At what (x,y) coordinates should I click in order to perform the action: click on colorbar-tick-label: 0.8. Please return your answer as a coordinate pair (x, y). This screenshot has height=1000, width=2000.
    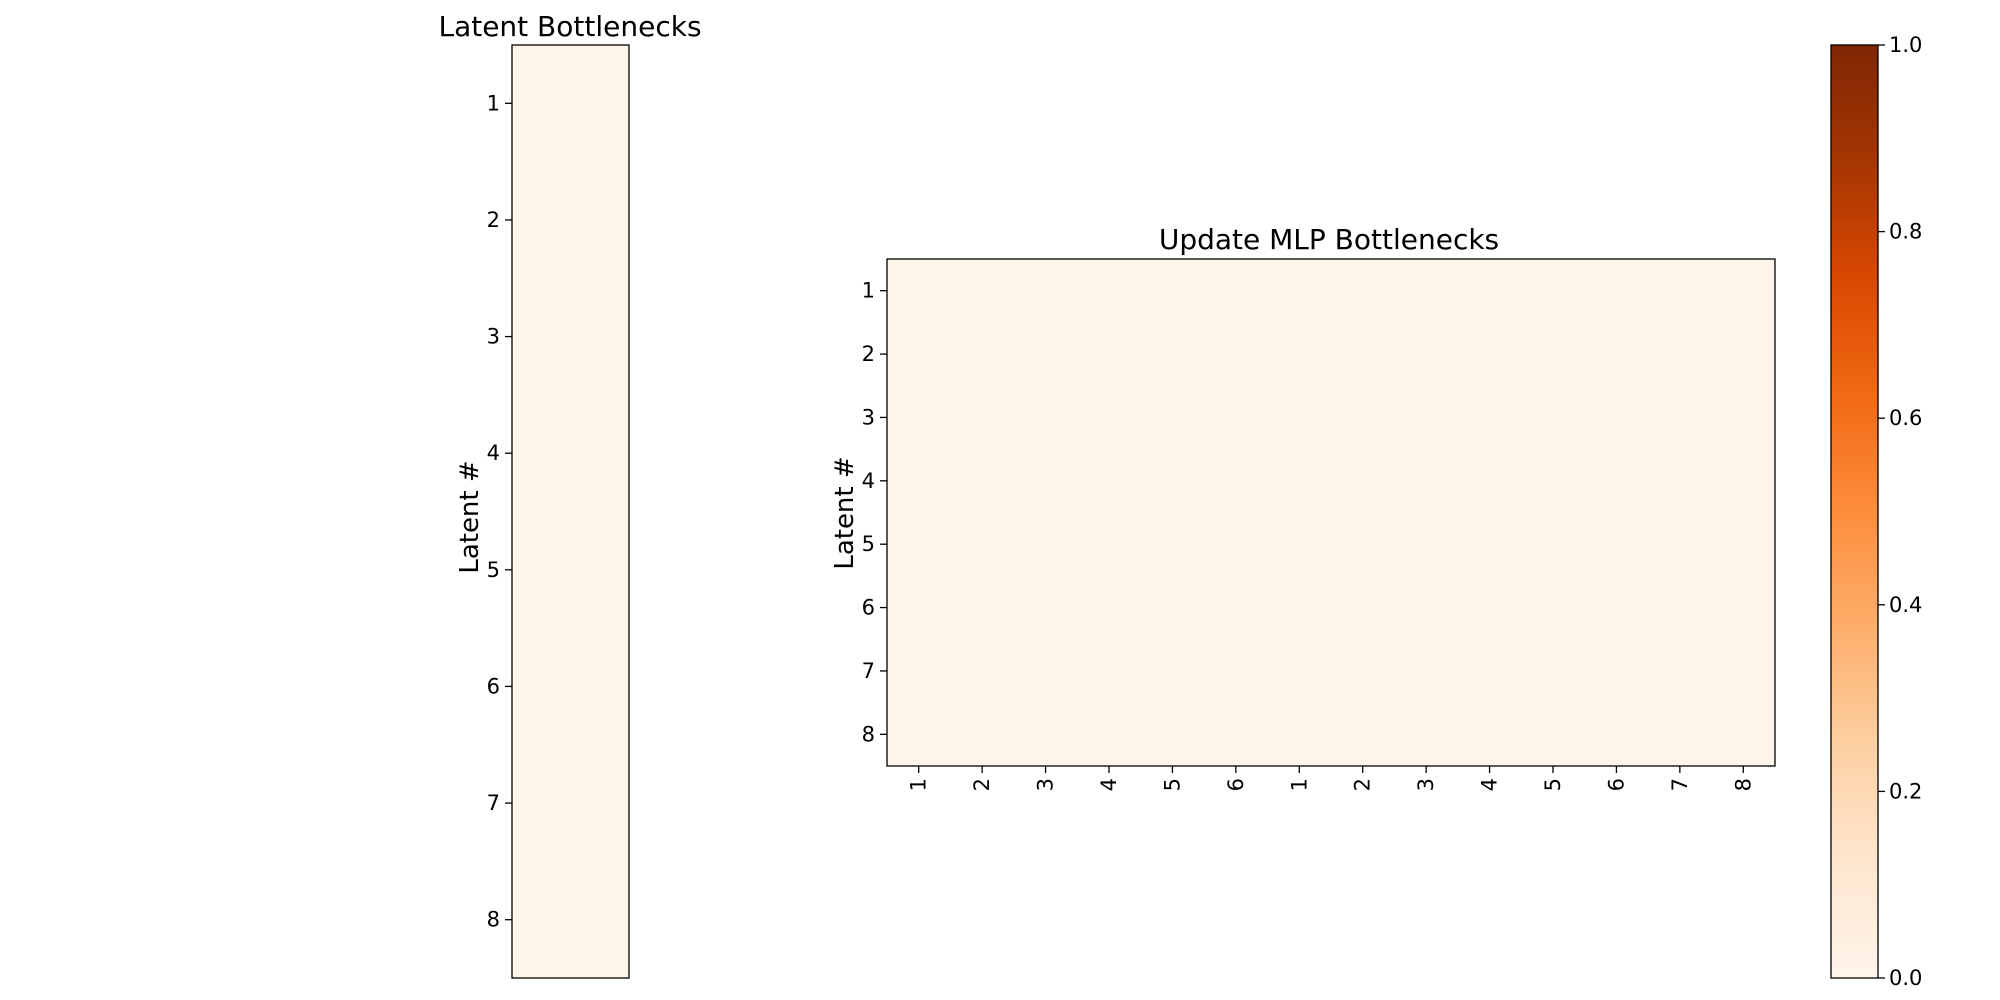
    Looking at the image, I should click on (1905, 232).